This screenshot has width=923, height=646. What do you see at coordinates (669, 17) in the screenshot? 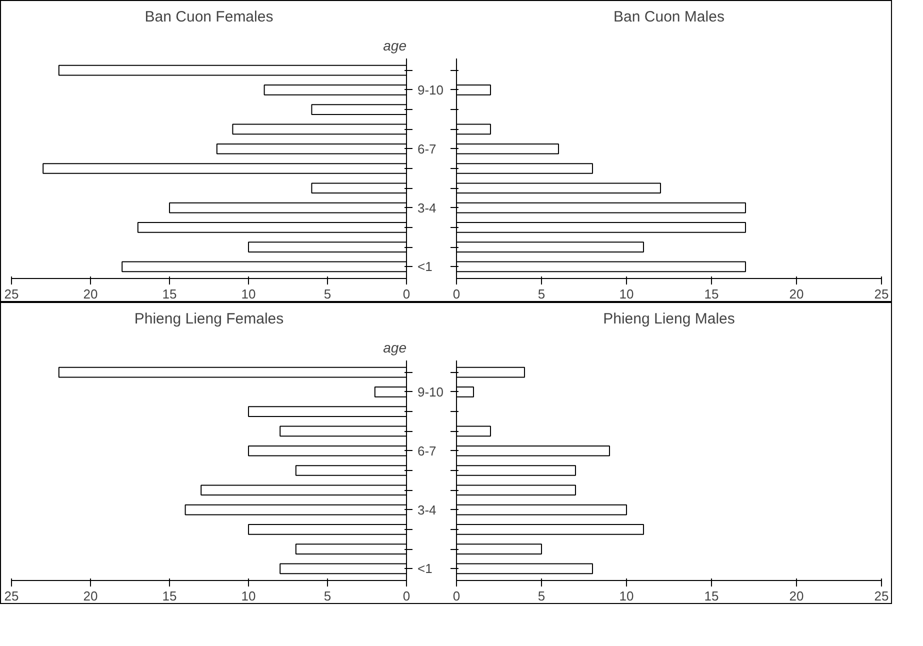
I see `chart-title: Ban Cuon Males` at bounding box center [669, 17].